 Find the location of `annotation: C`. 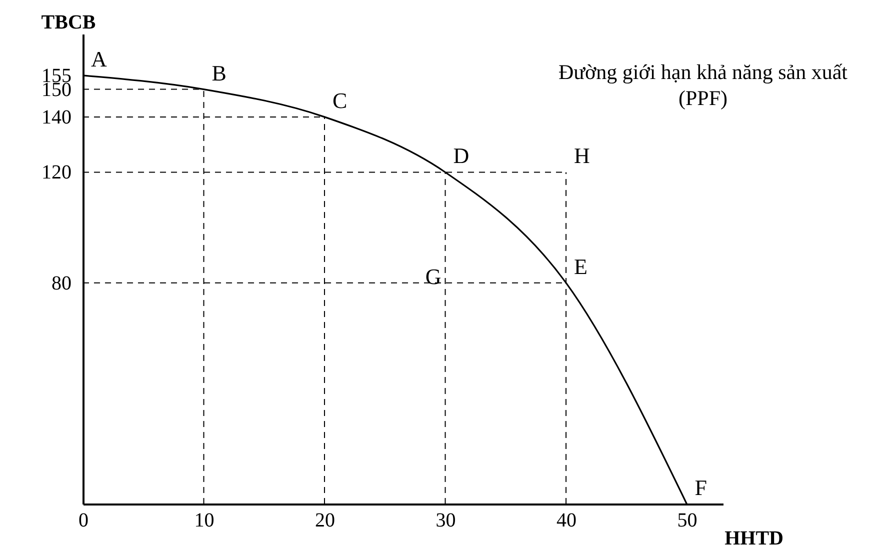

annotation: C is located at coordinates (340, 100).